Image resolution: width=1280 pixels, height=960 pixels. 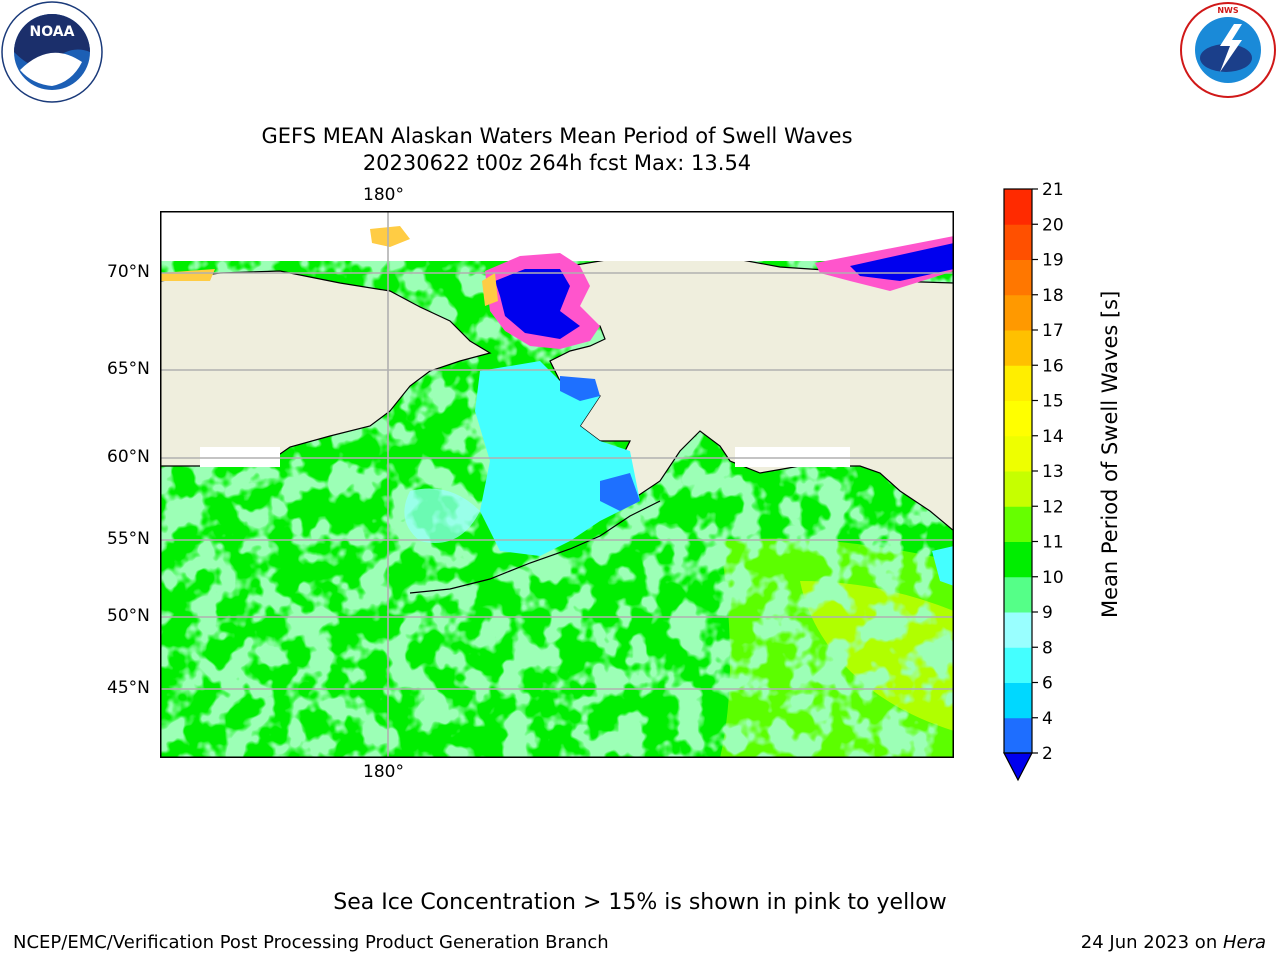 What do you see at coordinates (128, 539) in the screenshot?
I see `lat-label-55: 55°N` at bounding box center [128, 539].